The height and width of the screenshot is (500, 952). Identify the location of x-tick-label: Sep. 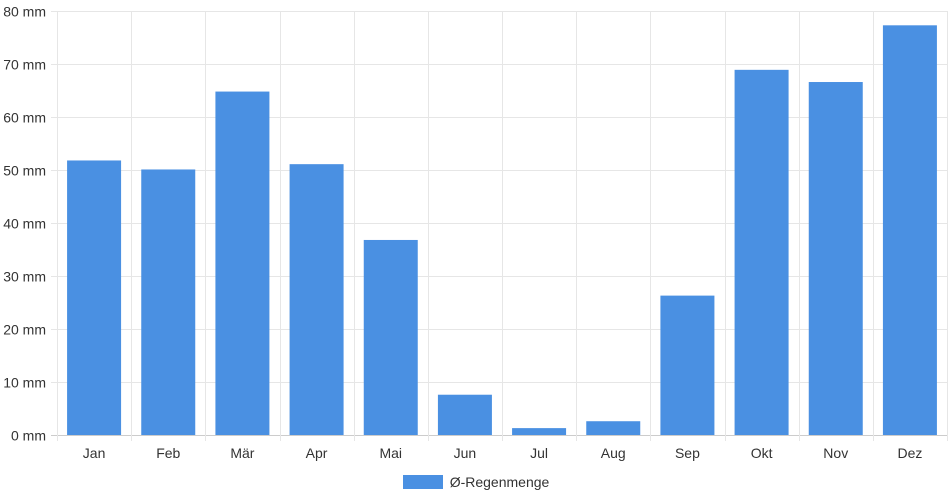
(687, 453).